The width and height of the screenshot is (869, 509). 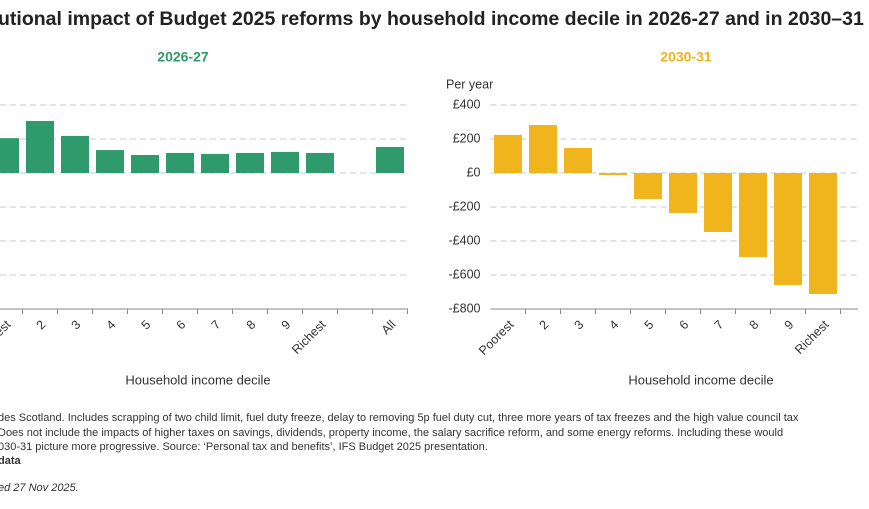 What do you see at coordinates (465, 308) in the screenshot?
I see `y-tick-label: -£800` at bounding box center [465, 308].